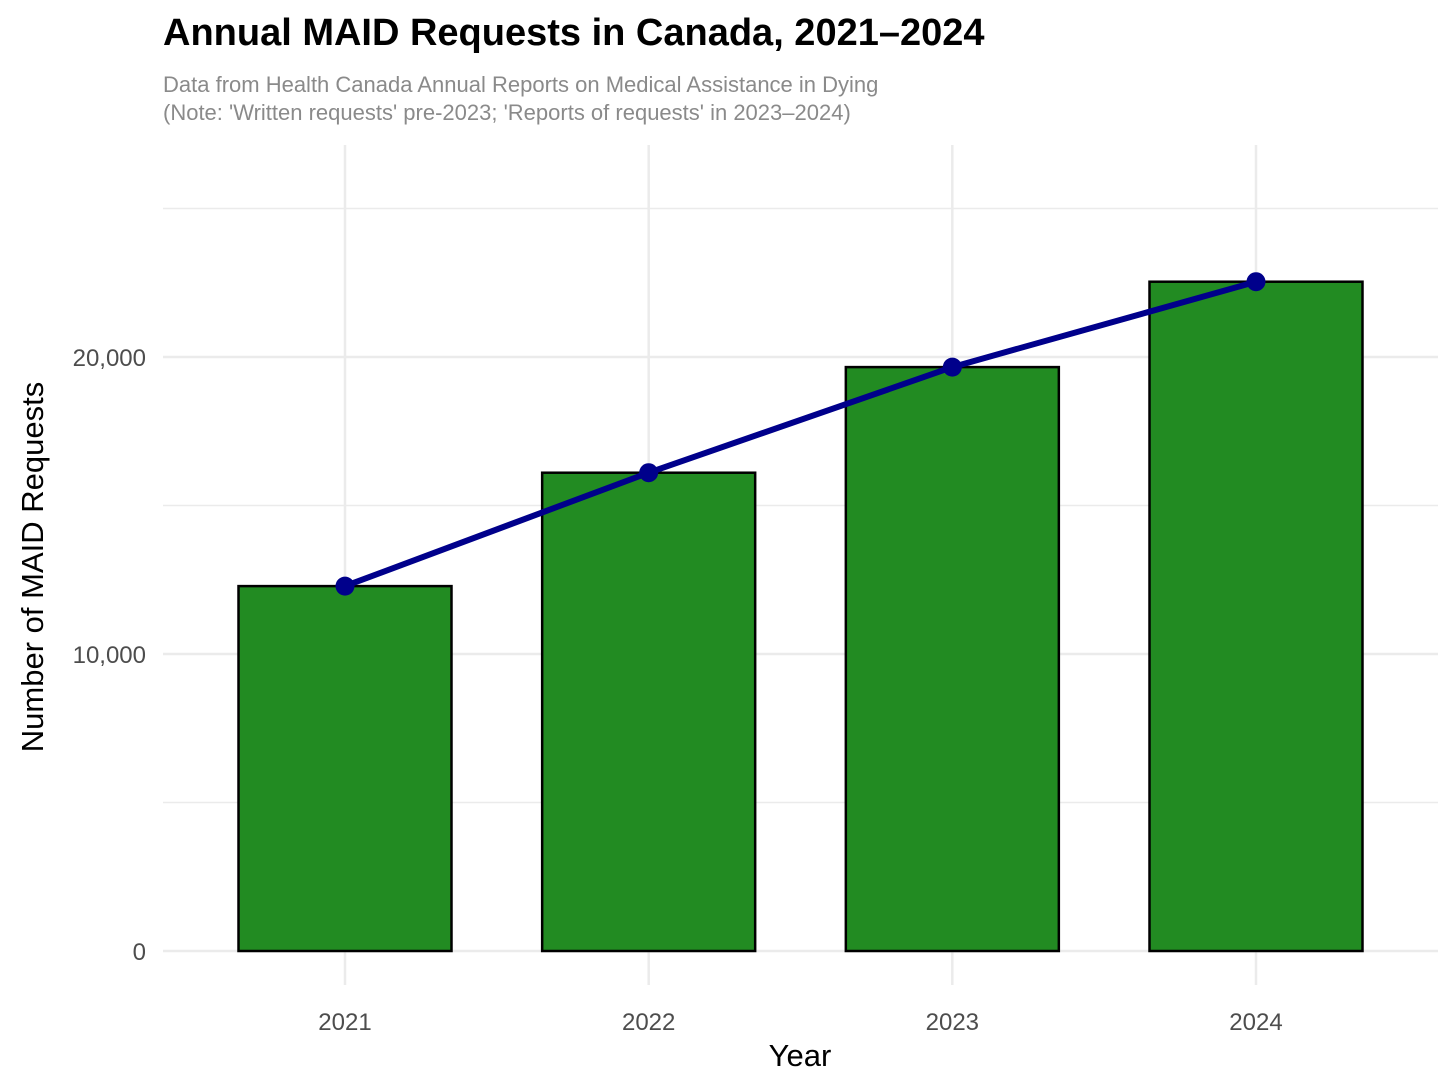 The width and height of the screenshot is (1456, 1092). What do you see at coordinates (1256, 616) in the screenshot?
I see `bar-2024` at bounding box center [1256, 616].